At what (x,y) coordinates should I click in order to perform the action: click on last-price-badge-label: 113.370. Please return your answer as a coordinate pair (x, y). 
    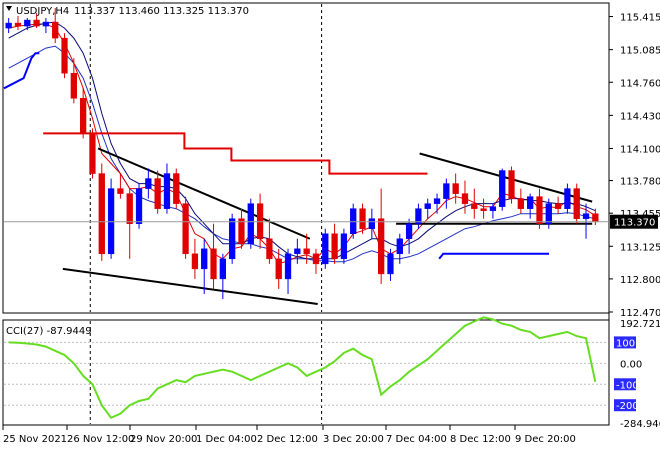
    Looking at the image, I should click on (634, 223).